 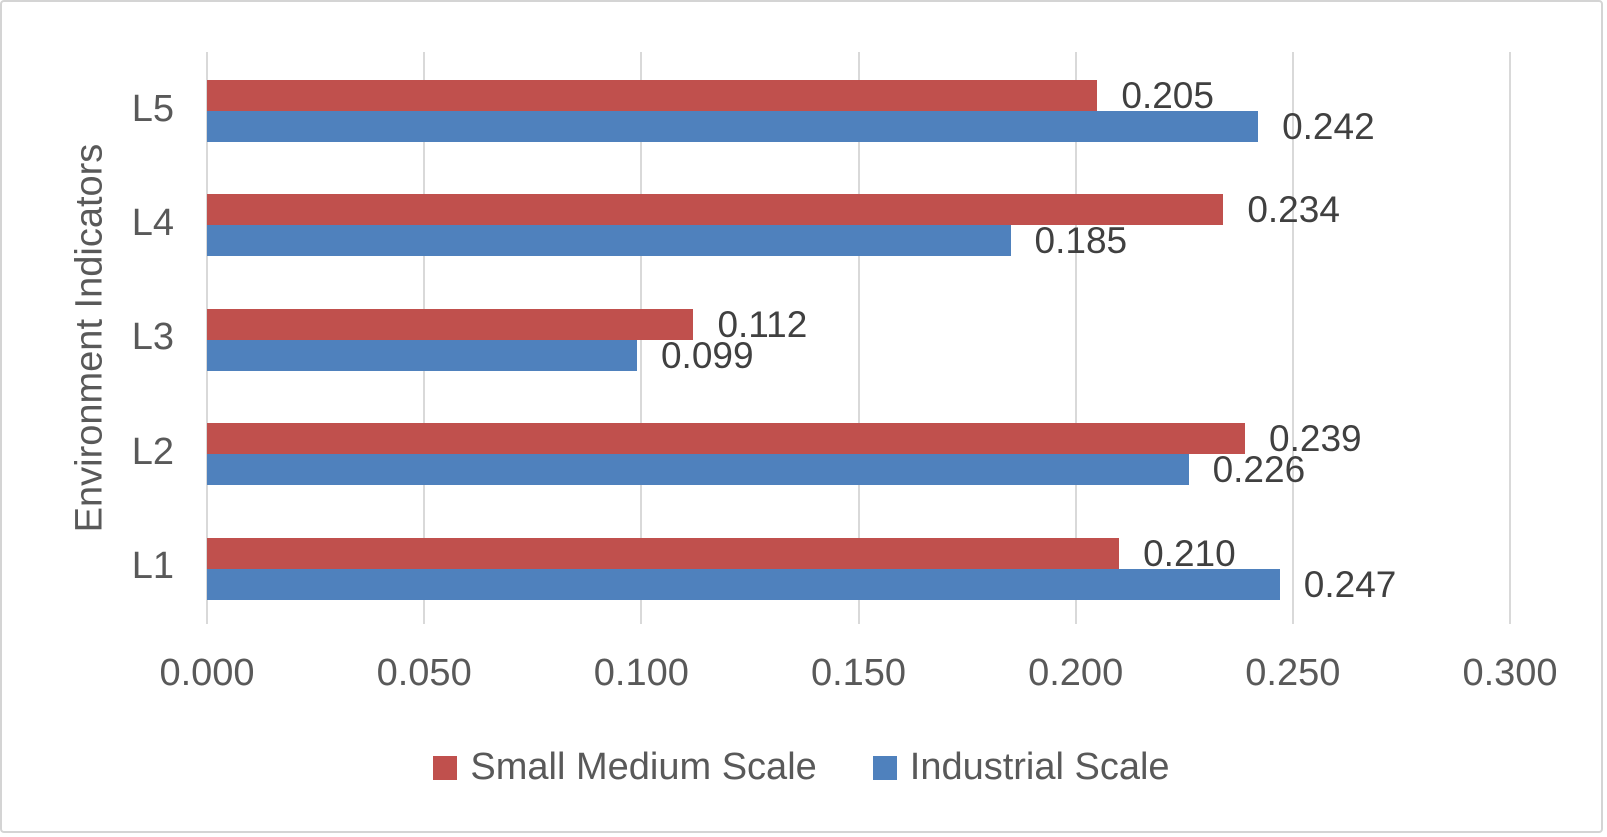 I want to click on bar-l2-small-medium-scale, so click(x=726, y=439).